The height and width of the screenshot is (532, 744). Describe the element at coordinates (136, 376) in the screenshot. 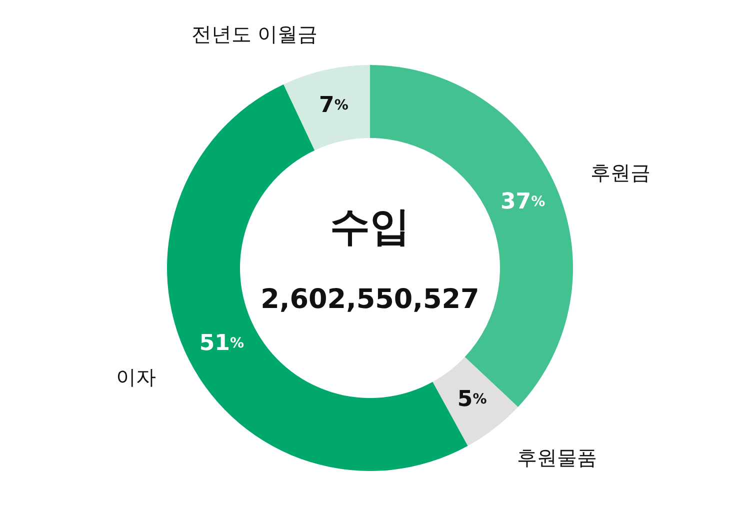

I see `slice-label: 이자` at that location.